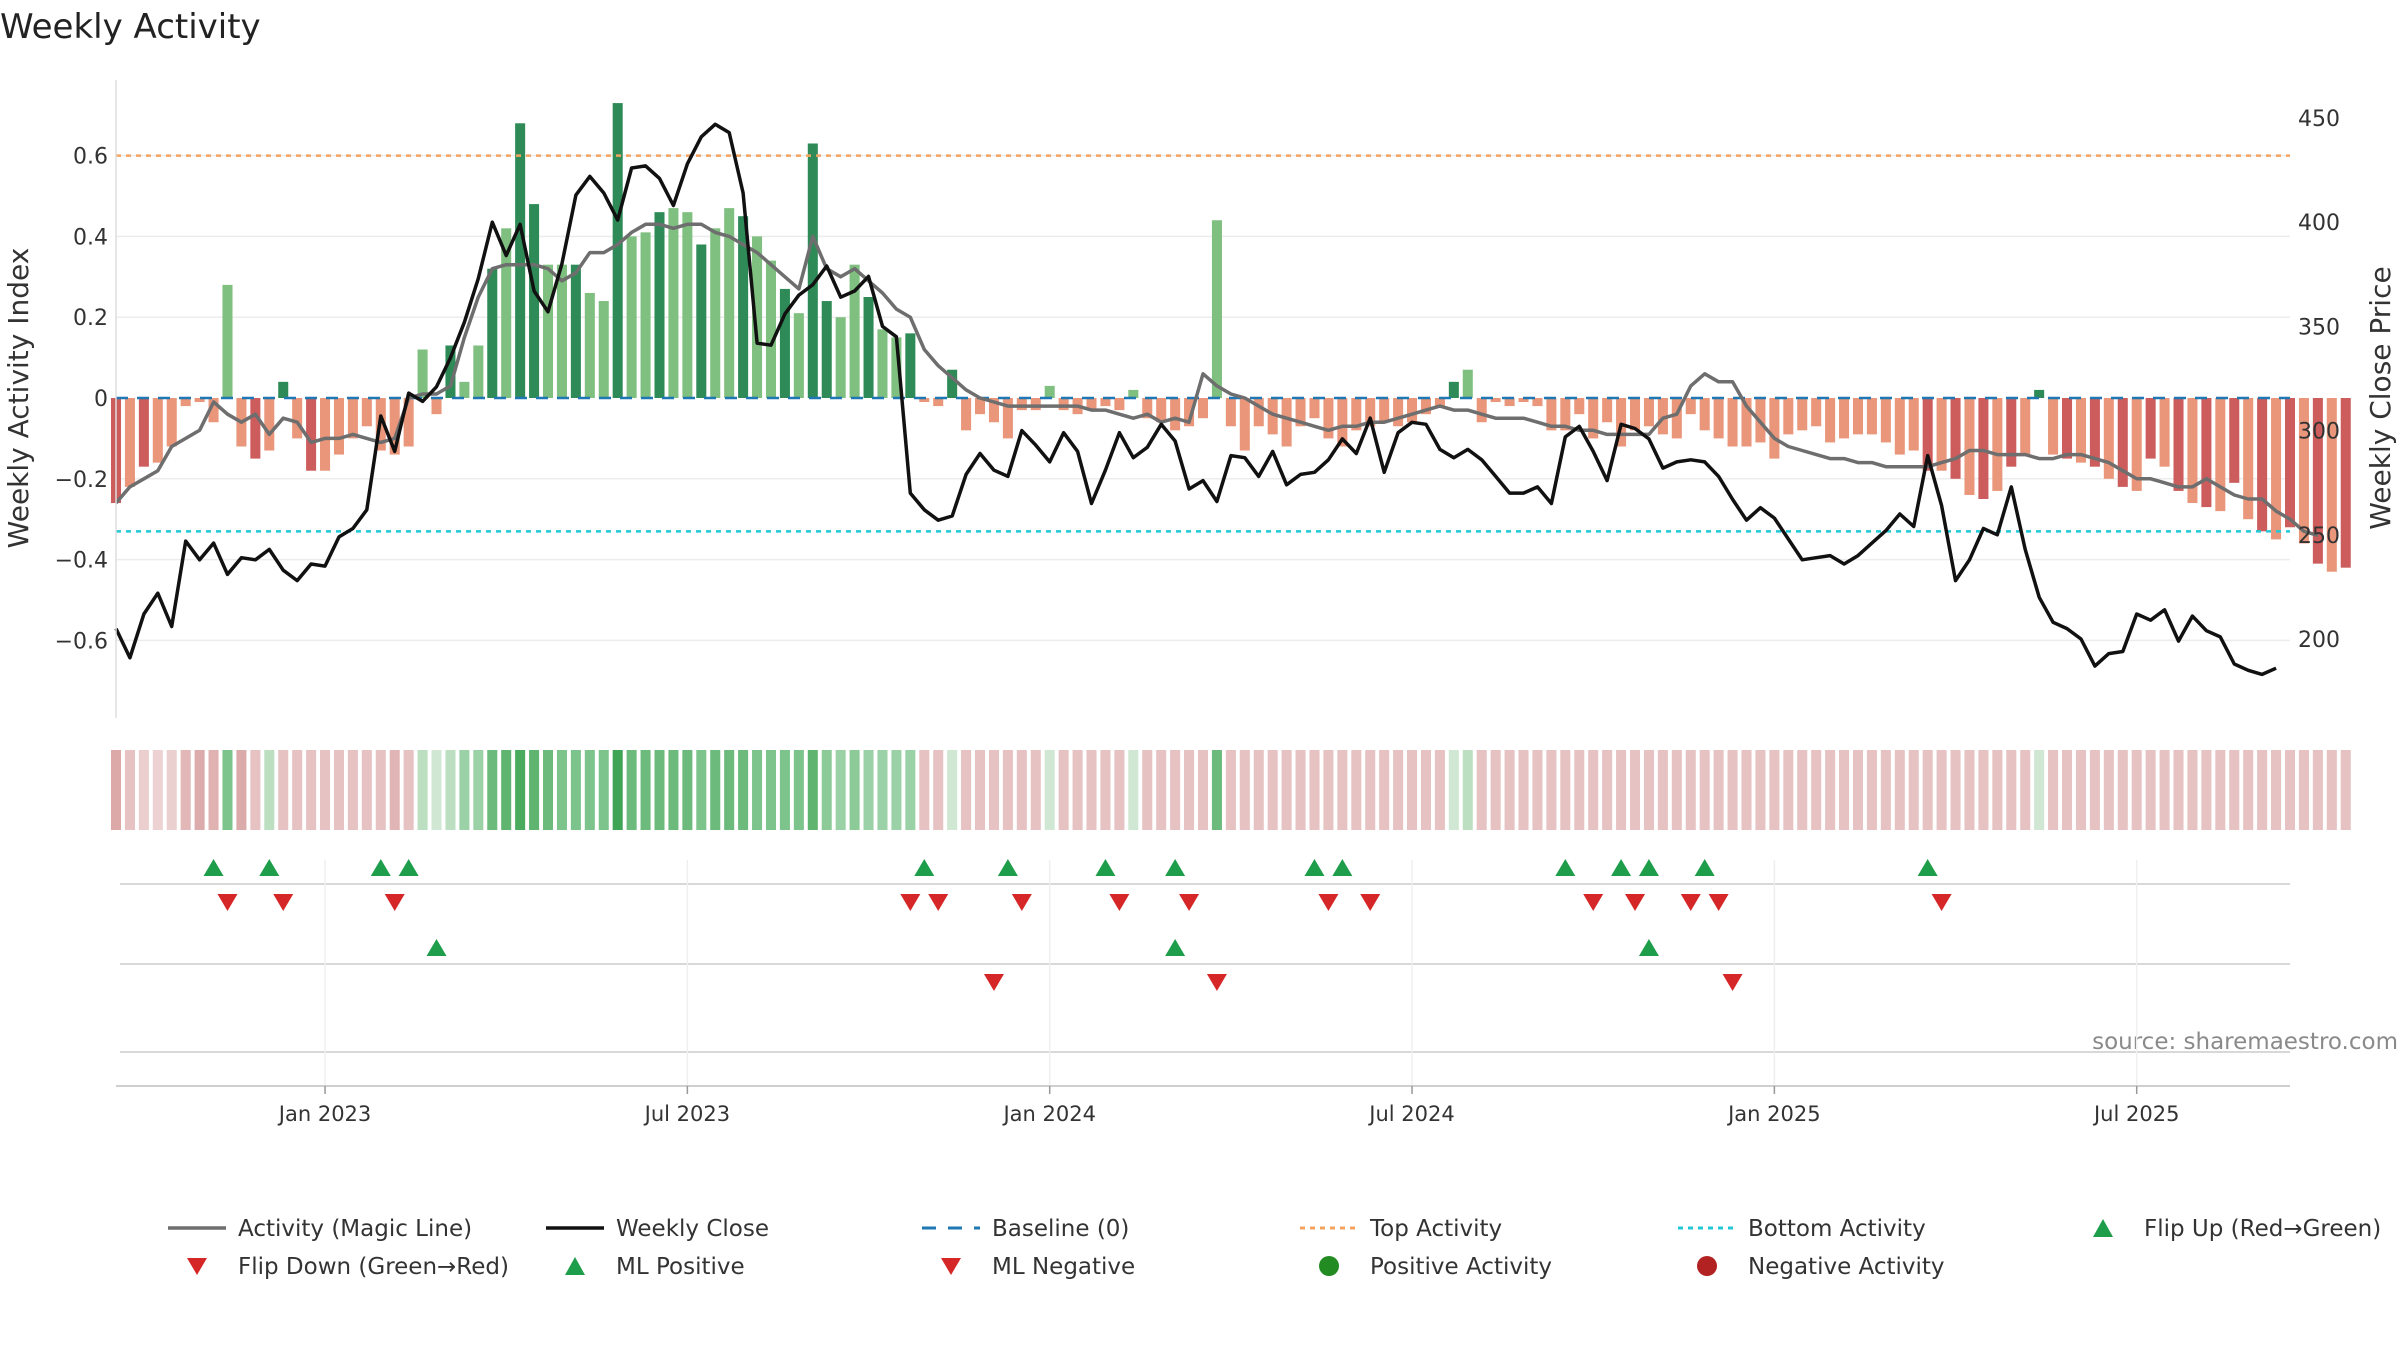 The image size is (2400, 1354). I want to click on y-left-tick-label: 0.6, so click(90, 157).